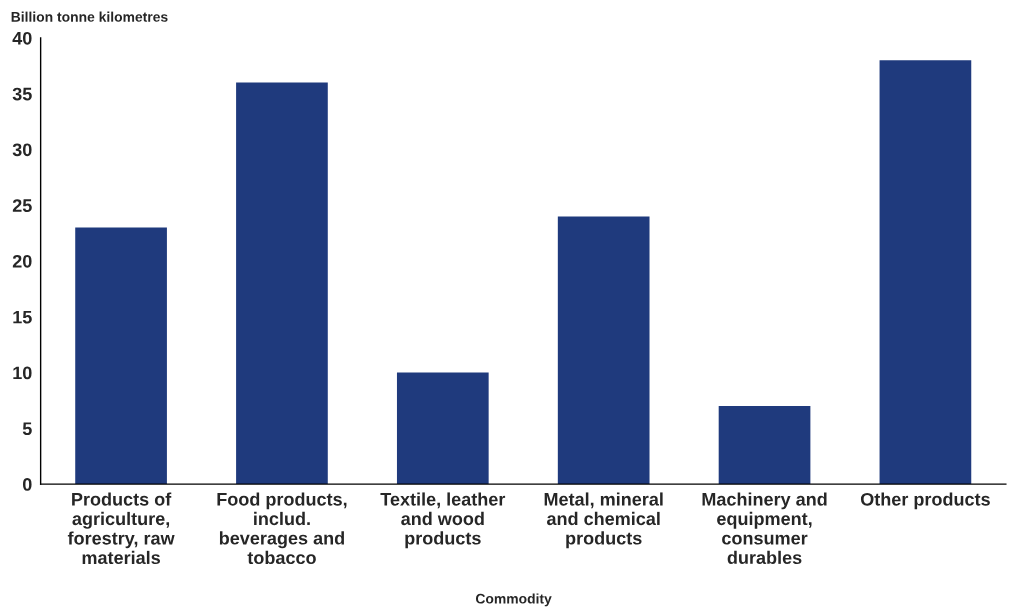 This screenshot has height=612, width=1016. What do you see at coordinates (22, 38) in the screenshot?
I see `y-tick-label: 40` at bounding box center [22, 38].